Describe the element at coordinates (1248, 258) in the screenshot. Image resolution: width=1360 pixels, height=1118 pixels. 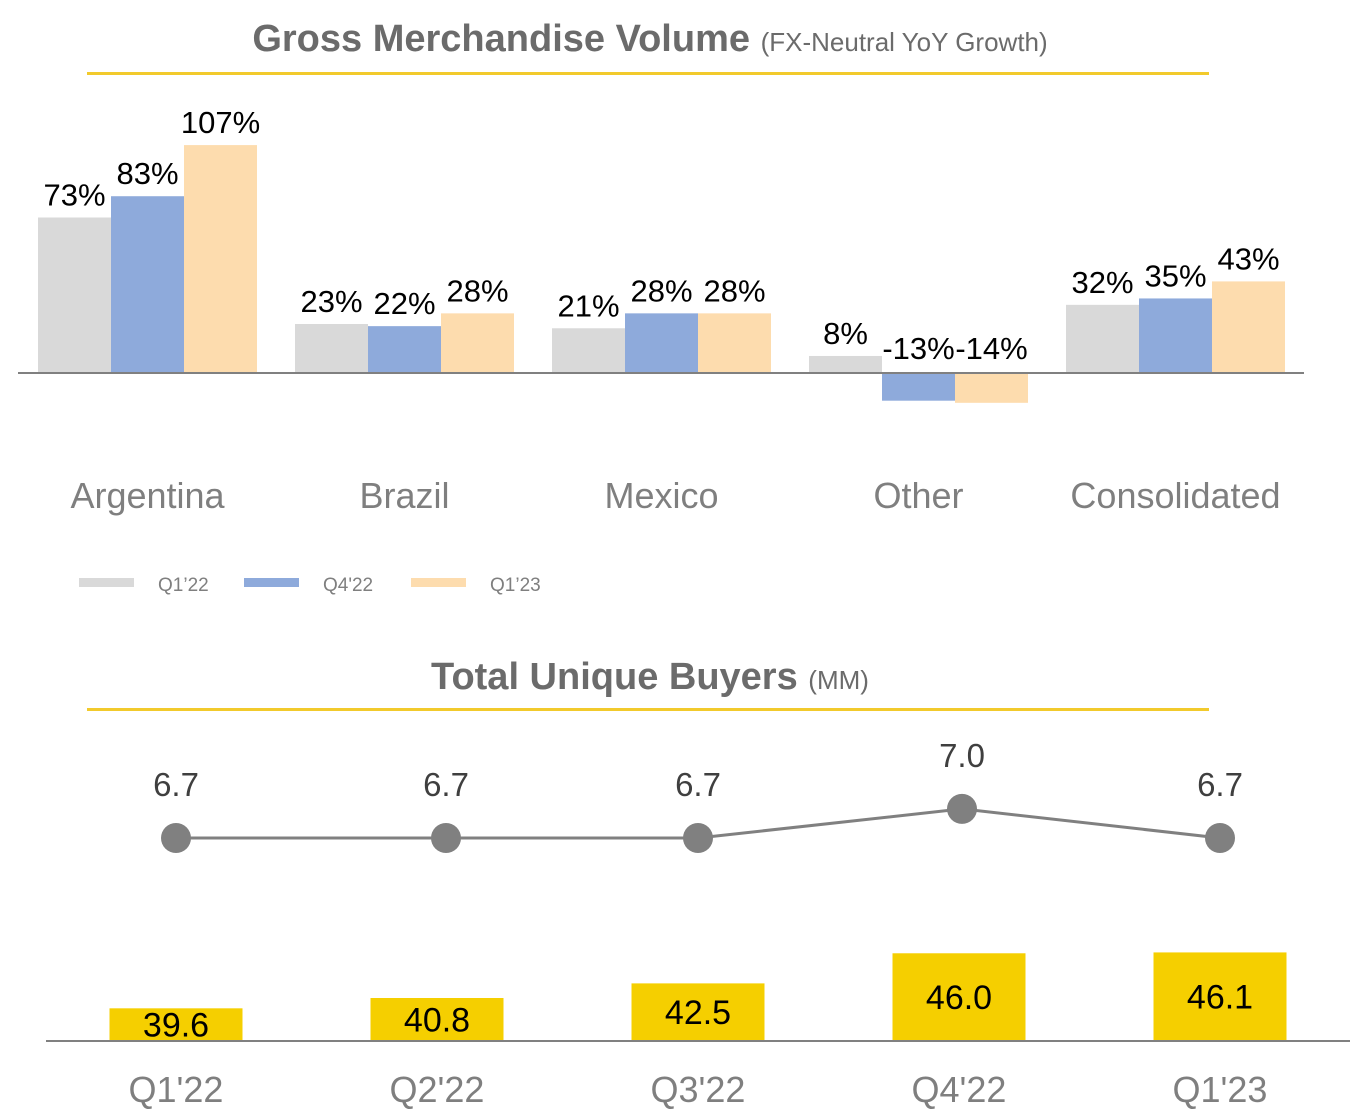
I see `gmv-data-label: 43%` at that location.